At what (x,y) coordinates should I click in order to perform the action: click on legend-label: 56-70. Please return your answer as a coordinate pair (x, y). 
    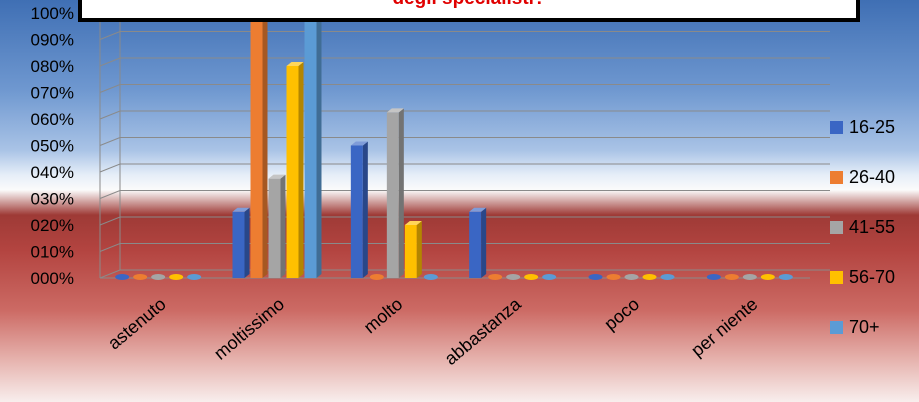
    Looking at the image, I should click on (872, 277).